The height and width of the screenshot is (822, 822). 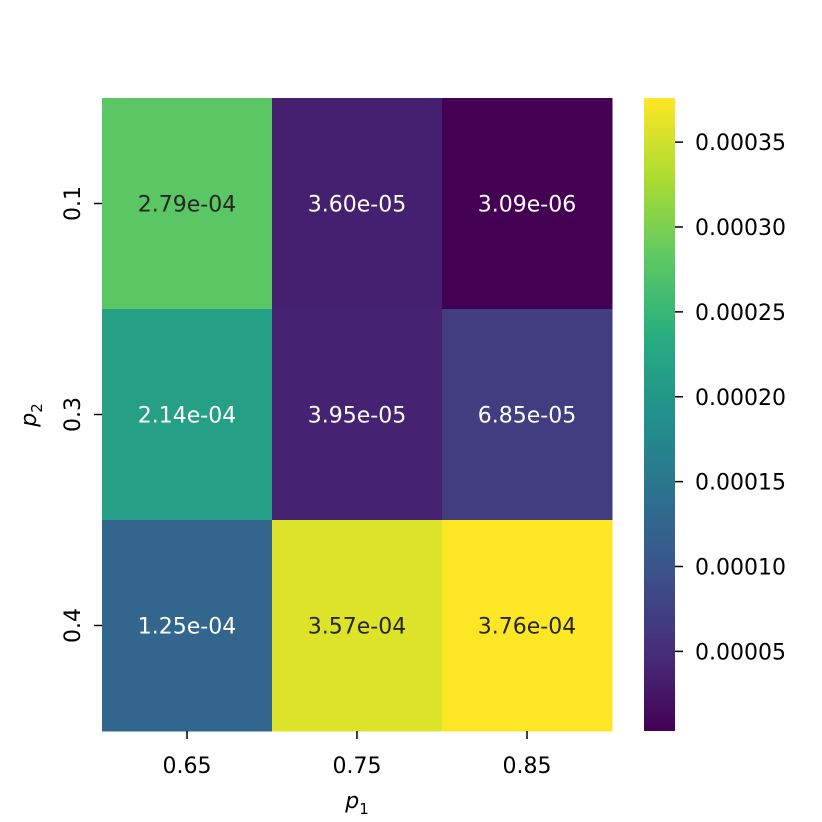 I want to click on cell-value-label: 3.60e-05, so click(x=357, y=205).